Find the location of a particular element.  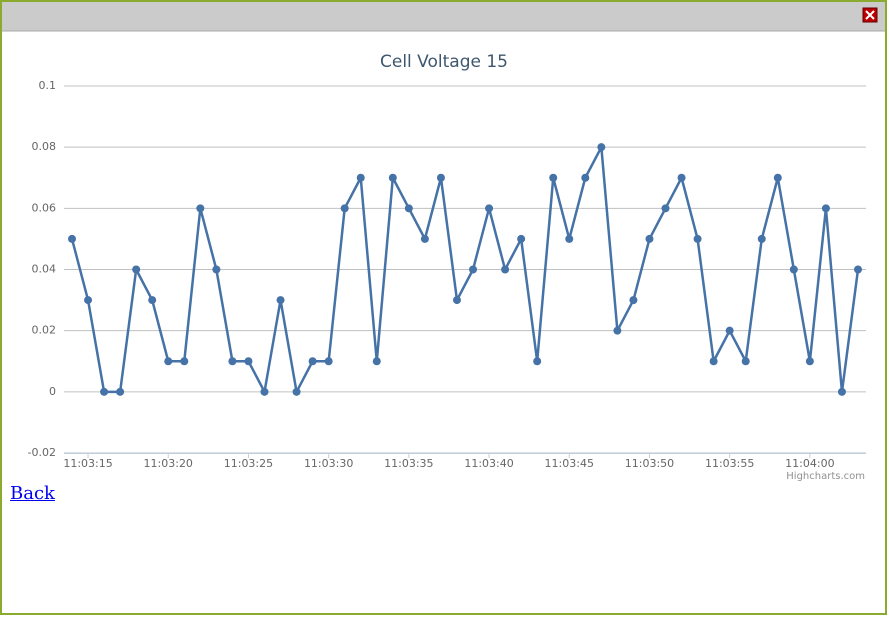

y-tick-label: 0.02 is located at coordinates (44, 330).